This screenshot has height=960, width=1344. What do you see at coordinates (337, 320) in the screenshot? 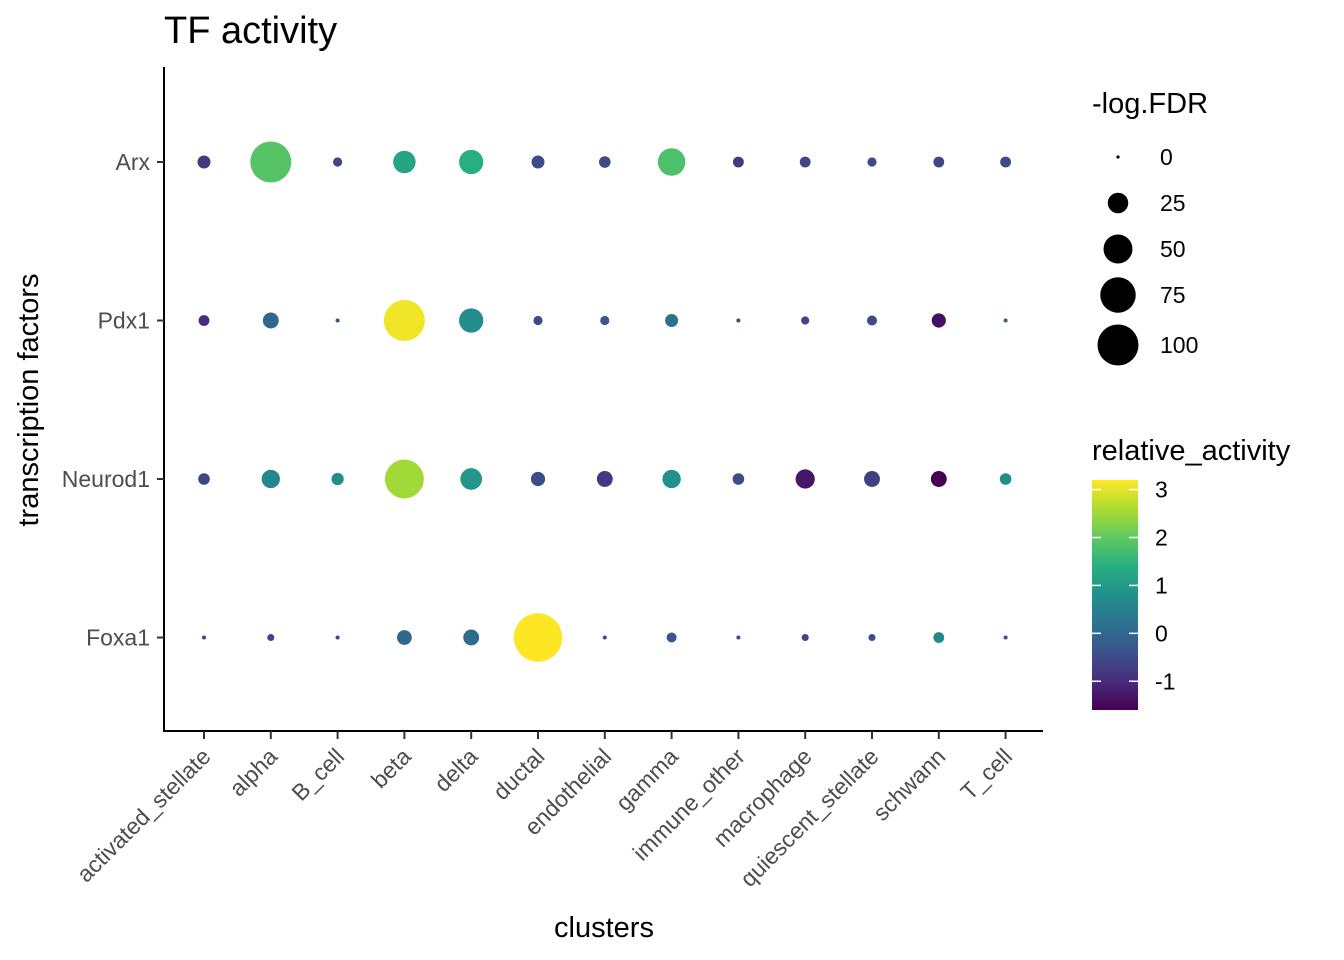
I see `dot-Pdx1-B_cell` at bounding box center [337, 320].